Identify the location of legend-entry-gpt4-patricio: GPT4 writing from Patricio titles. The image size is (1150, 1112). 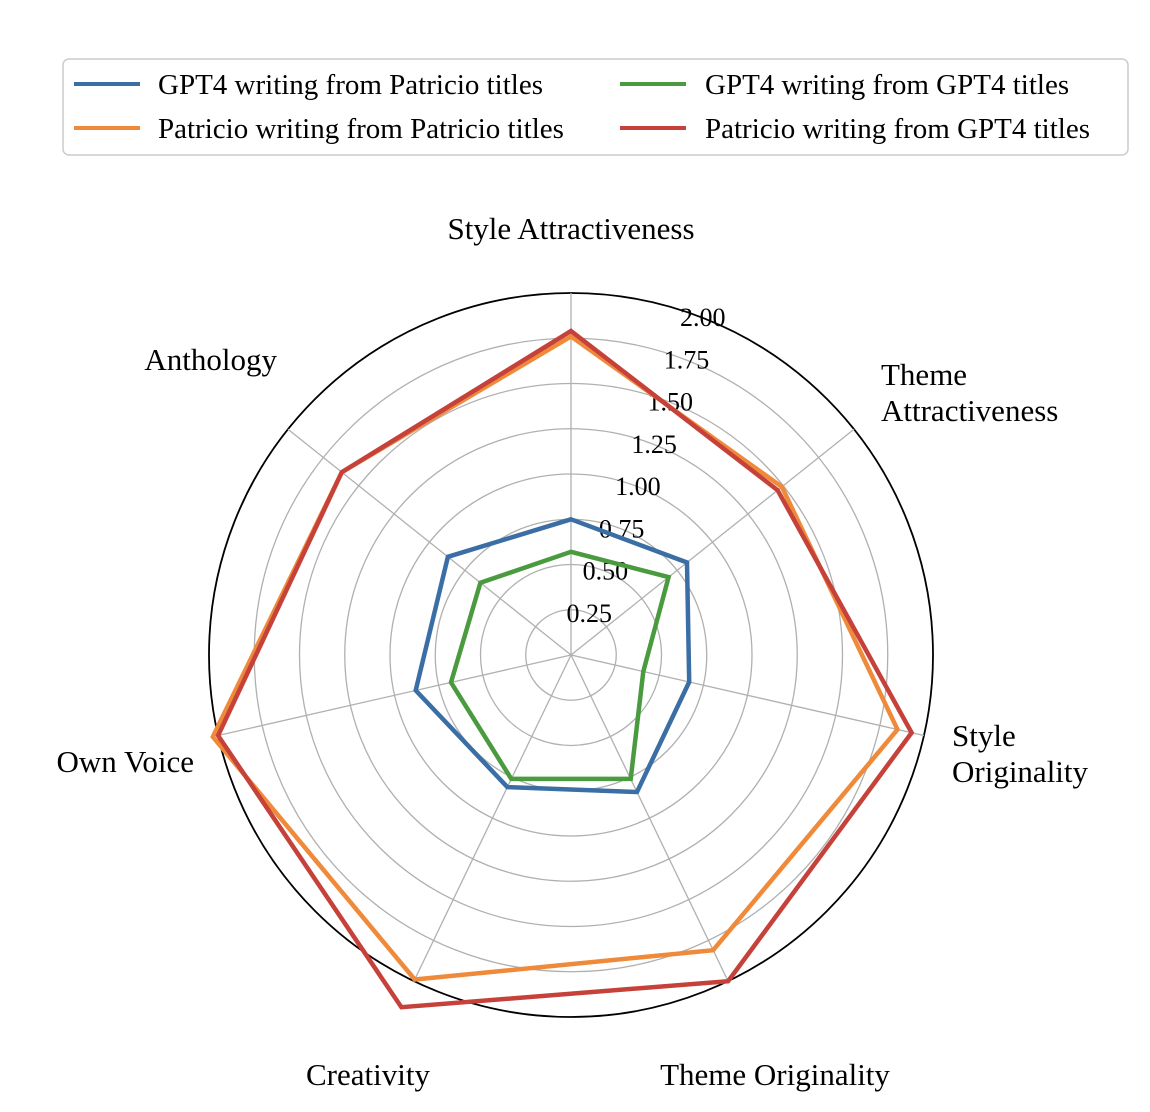
(308, 85).